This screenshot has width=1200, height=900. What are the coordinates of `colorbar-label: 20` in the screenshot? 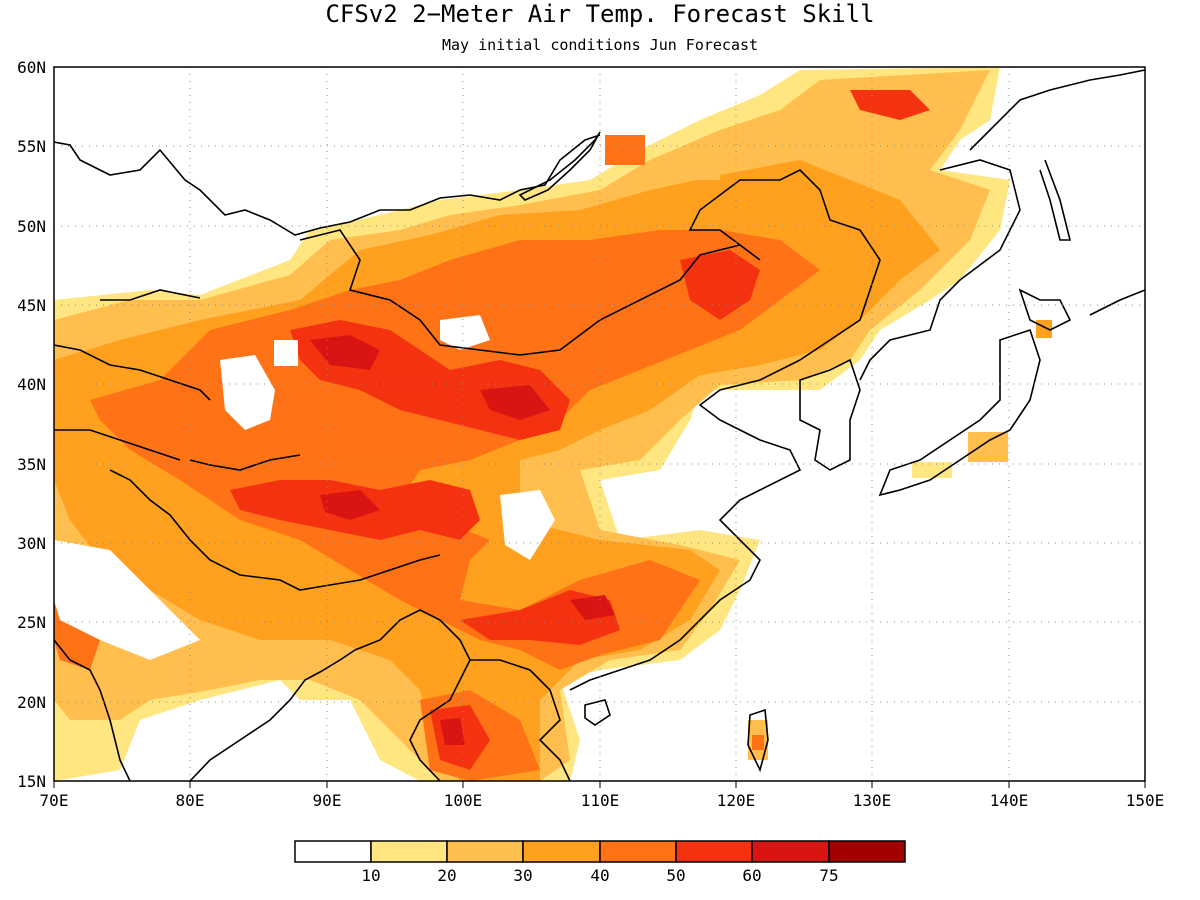 It's located at (446, 875).